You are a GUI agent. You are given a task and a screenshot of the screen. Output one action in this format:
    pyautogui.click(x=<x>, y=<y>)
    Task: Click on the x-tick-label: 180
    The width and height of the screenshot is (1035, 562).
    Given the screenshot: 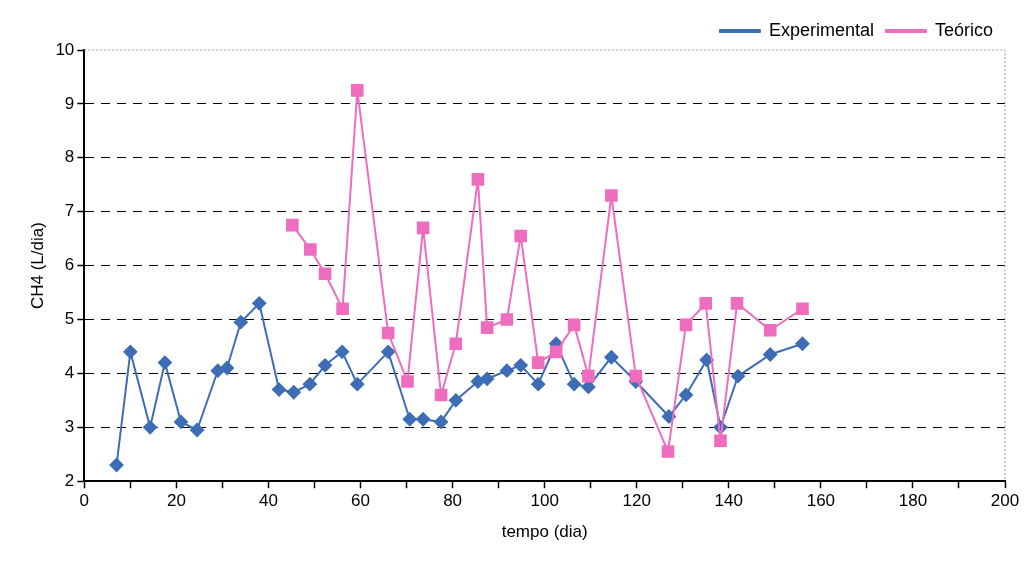 What is the action you would take?
    pyautogui.click(x=913, y=501)
    